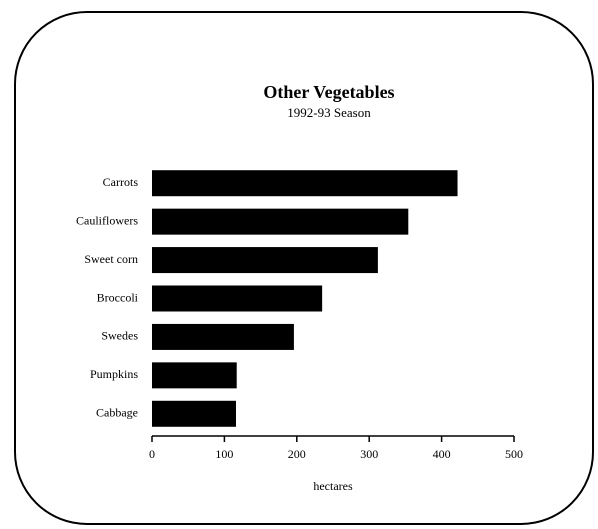 The image size is (598, 529). Describe the element at coordinates (224, 454) in the screenshot. I see `x-tick-label: 100` at that location.